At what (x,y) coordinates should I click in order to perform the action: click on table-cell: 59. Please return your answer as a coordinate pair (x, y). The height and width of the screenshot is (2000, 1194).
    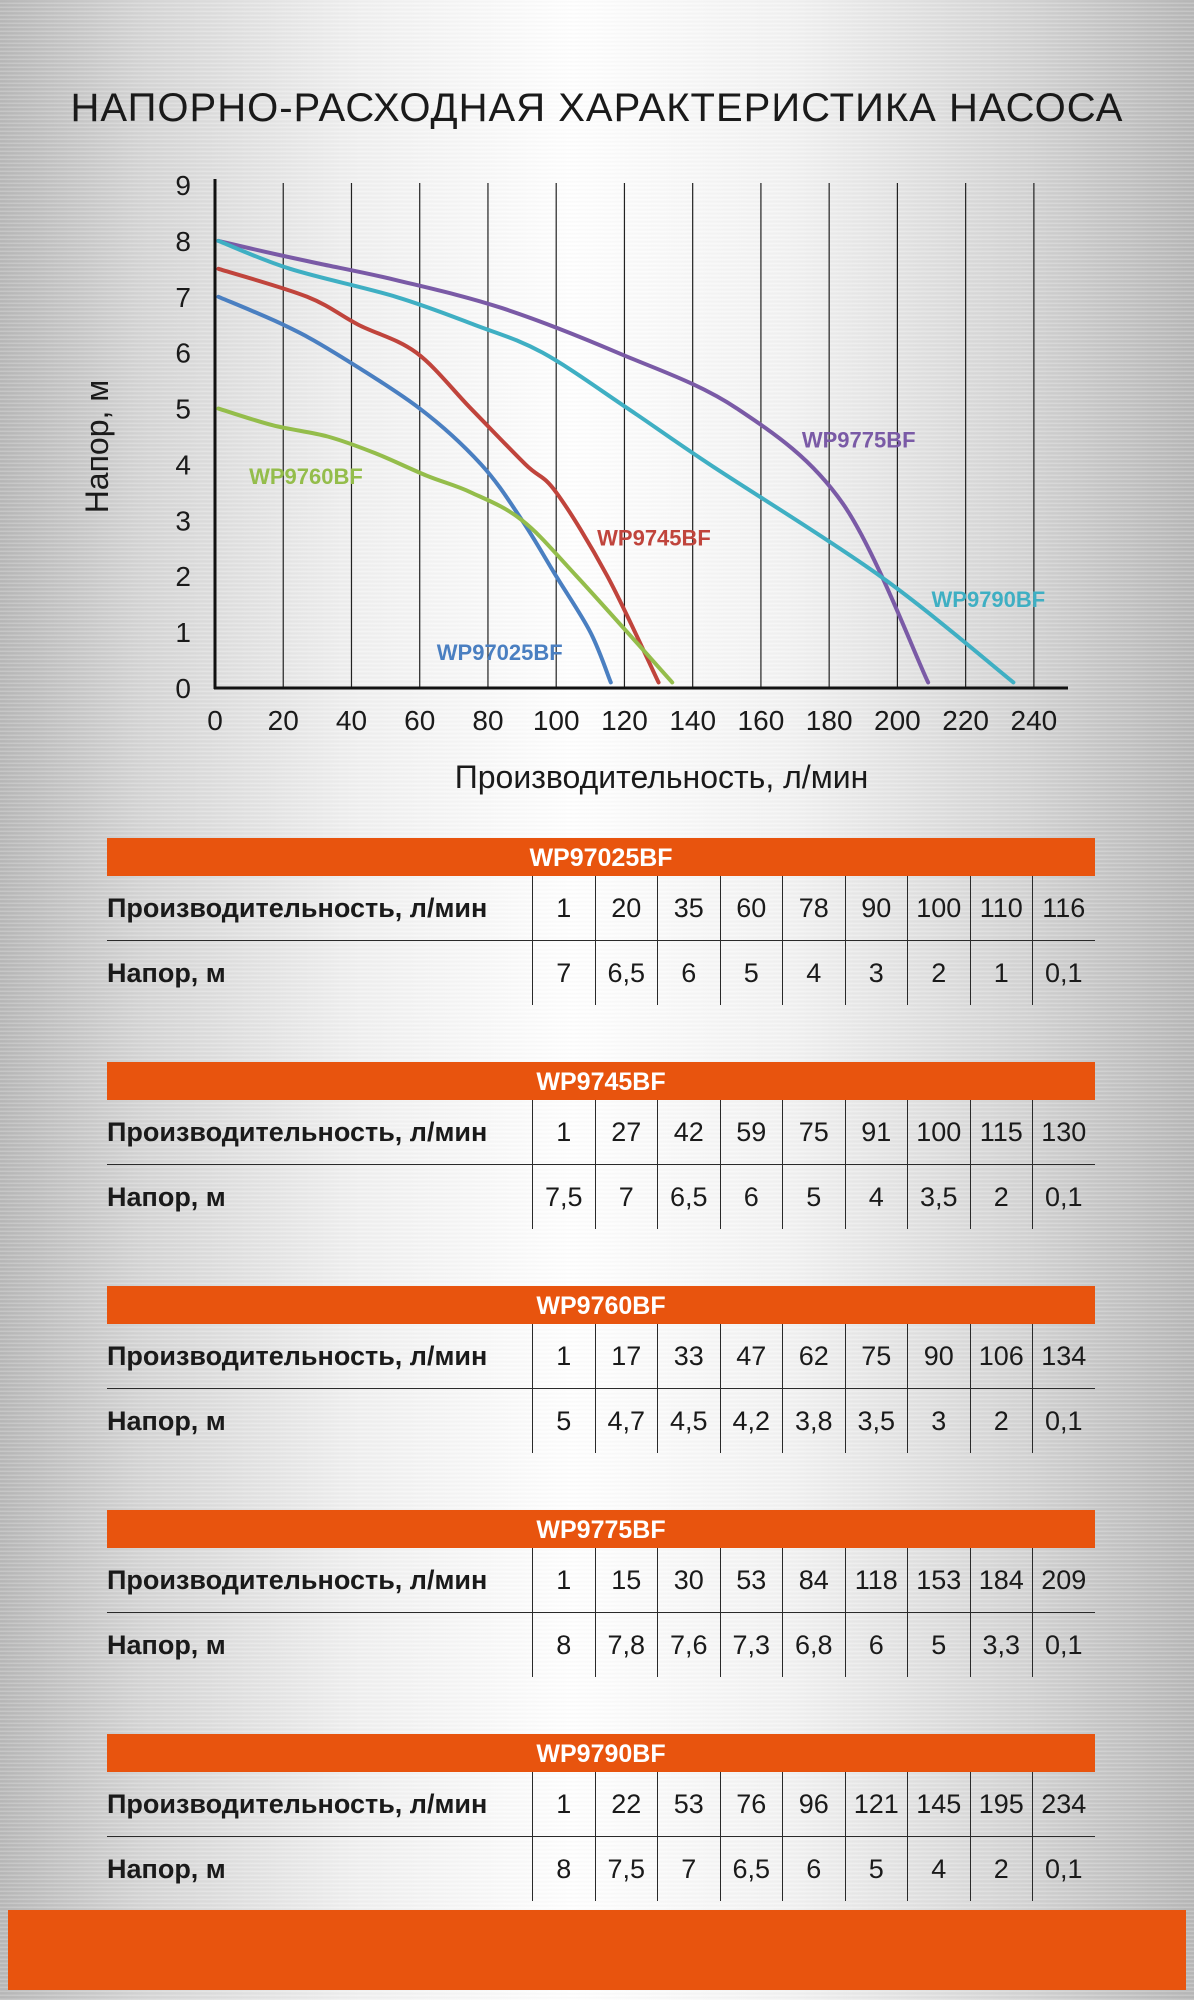
    Looking at the image, I should click on (751, 1132).